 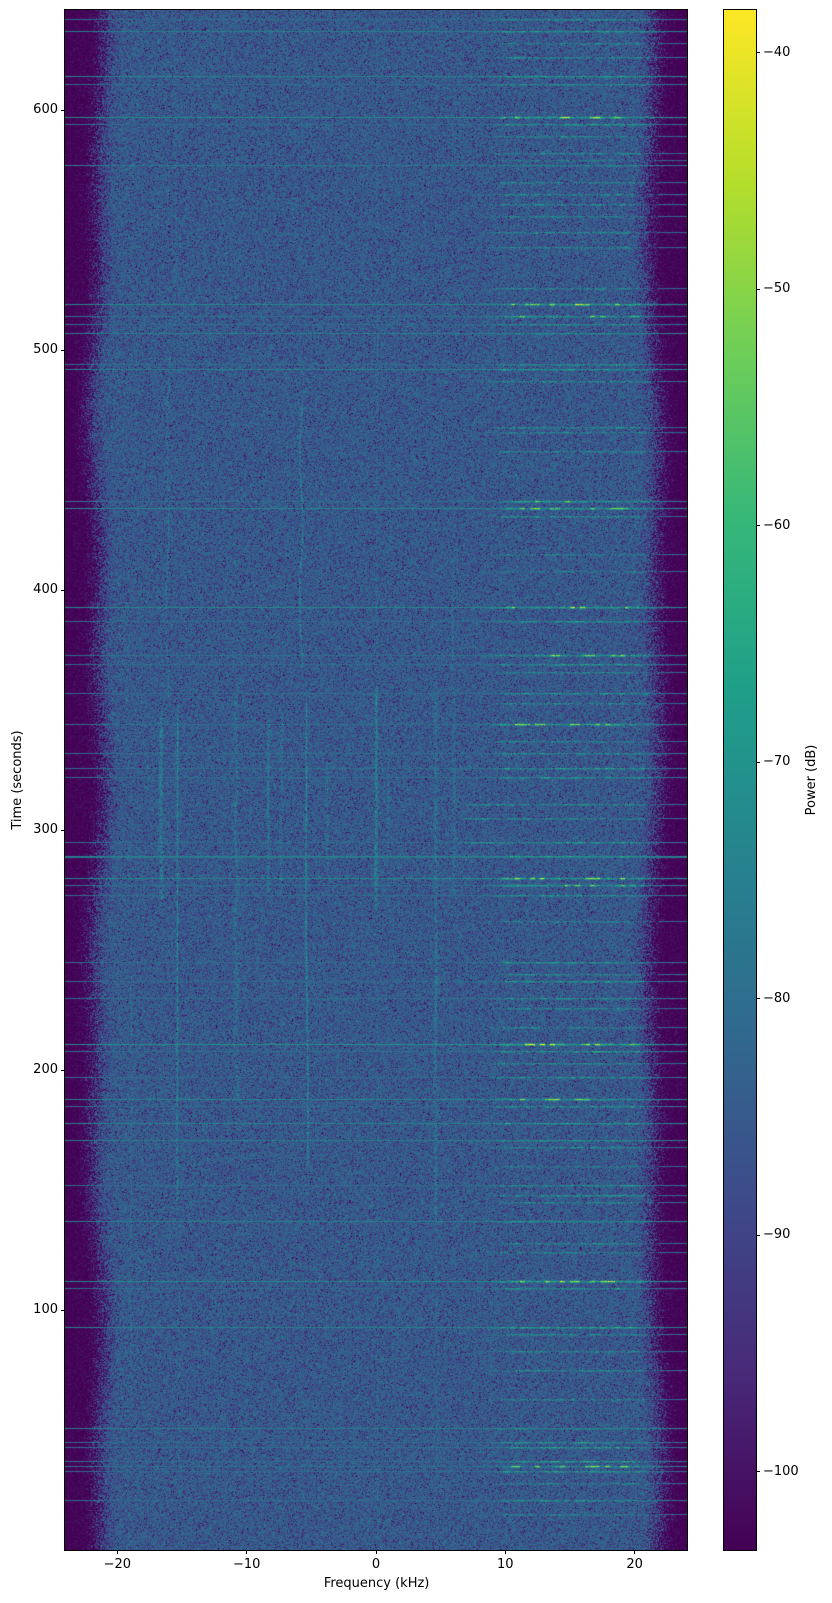 I want to click on colorbar-tick-label: −90, so click(x=777, y=1235).